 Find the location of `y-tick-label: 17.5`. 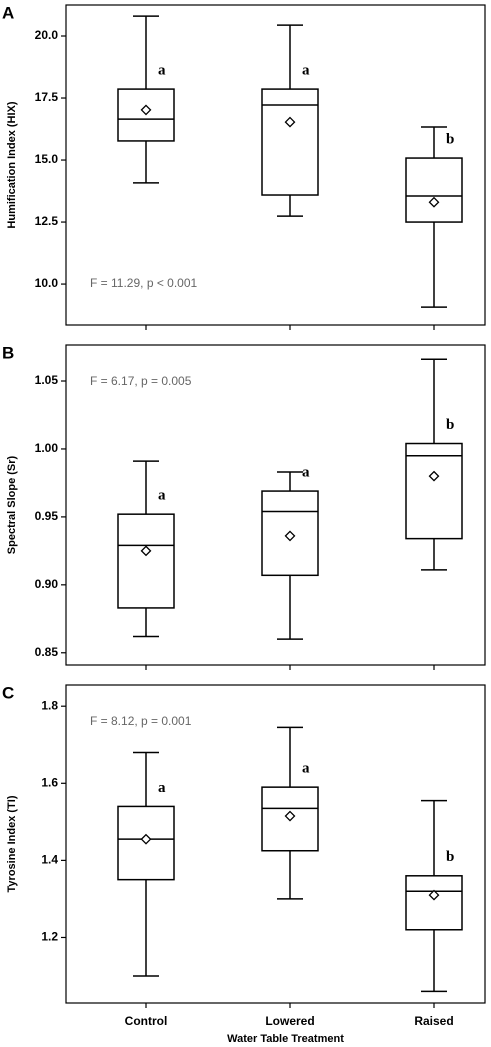

y-tick-label: 17.5 is located at coordinates (47, 97).